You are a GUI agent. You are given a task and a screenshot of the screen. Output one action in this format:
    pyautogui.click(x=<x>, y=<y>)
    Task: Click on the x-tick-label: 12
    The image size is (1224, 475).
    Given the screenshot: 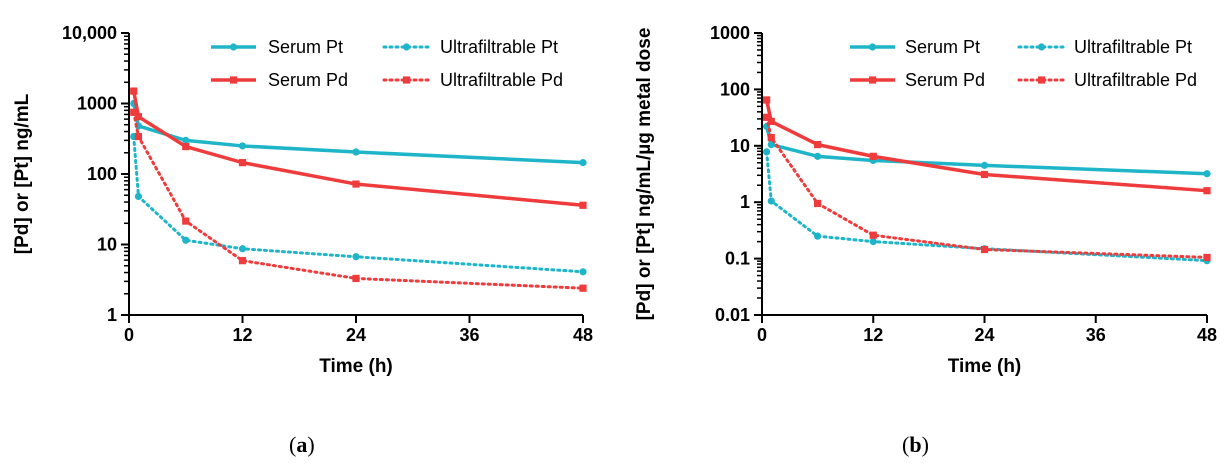 What is the action you would take?
    pyautogui.click(x=242, y=335)
    